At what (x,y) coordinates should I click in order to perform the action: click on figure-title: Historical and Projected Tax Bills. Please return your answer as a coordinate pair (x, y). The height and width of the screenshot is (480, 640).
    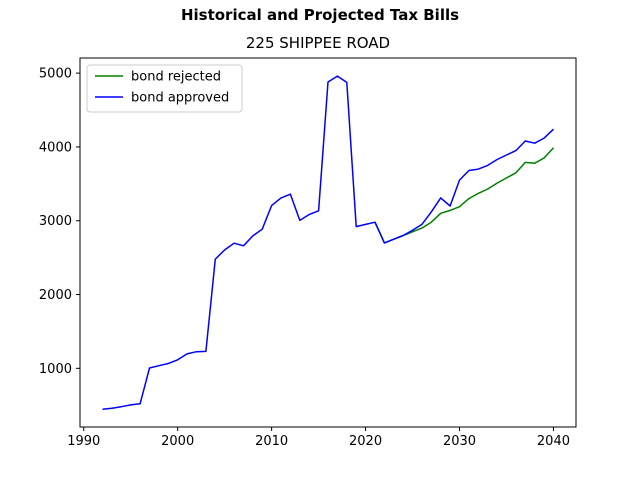
    Looking at the image, I should click on (320, 15).